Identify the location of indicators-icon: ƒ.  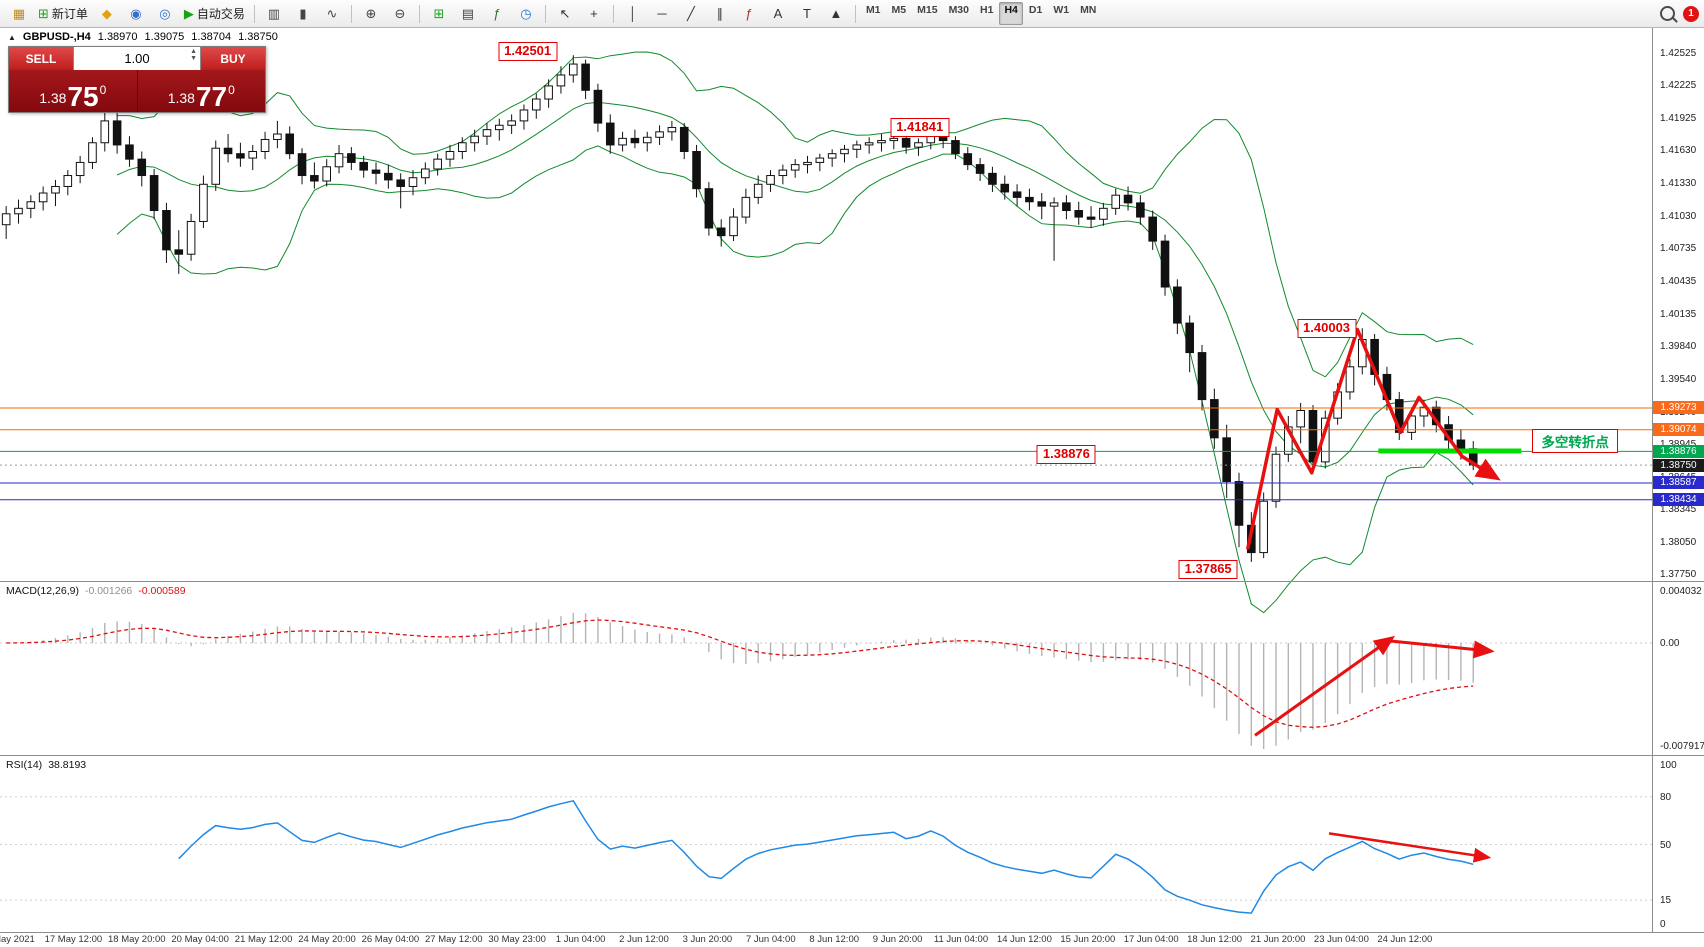
(497, 14).